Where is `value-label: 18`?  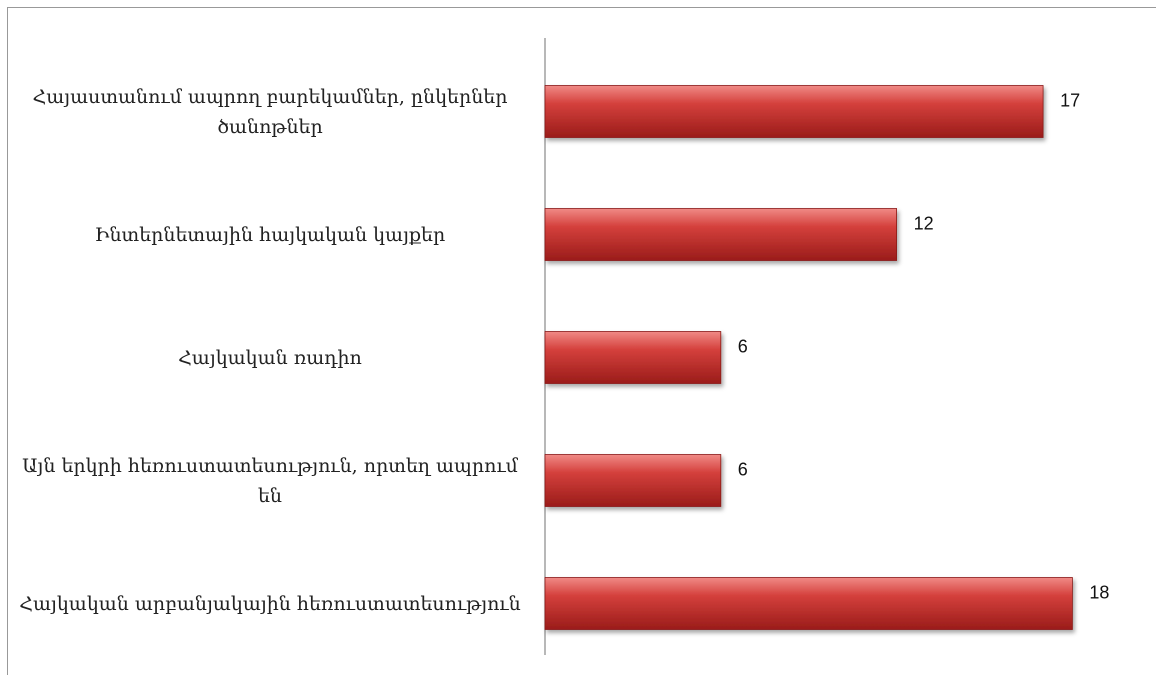
value-label: 18 is located at coordinates (1099, 592).